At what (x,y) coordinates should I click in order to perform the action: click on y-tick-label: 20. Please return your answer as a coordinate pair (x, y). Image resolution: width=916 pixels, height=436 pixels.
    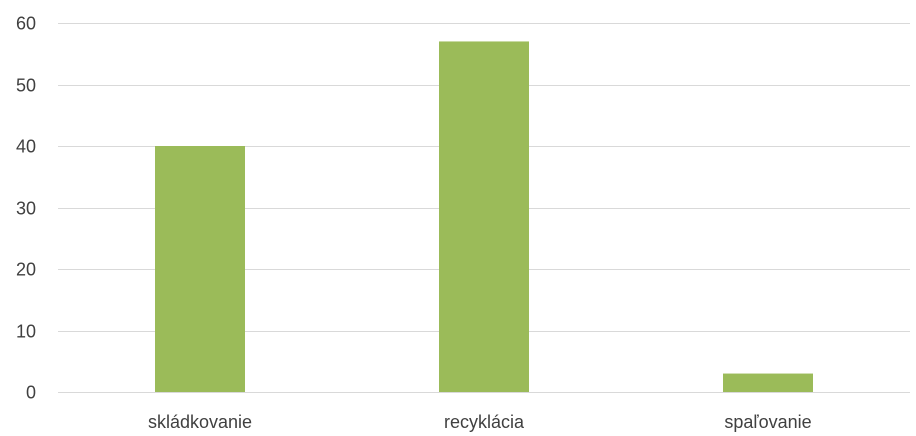
    Looking at the image, I should click on (26, 270).